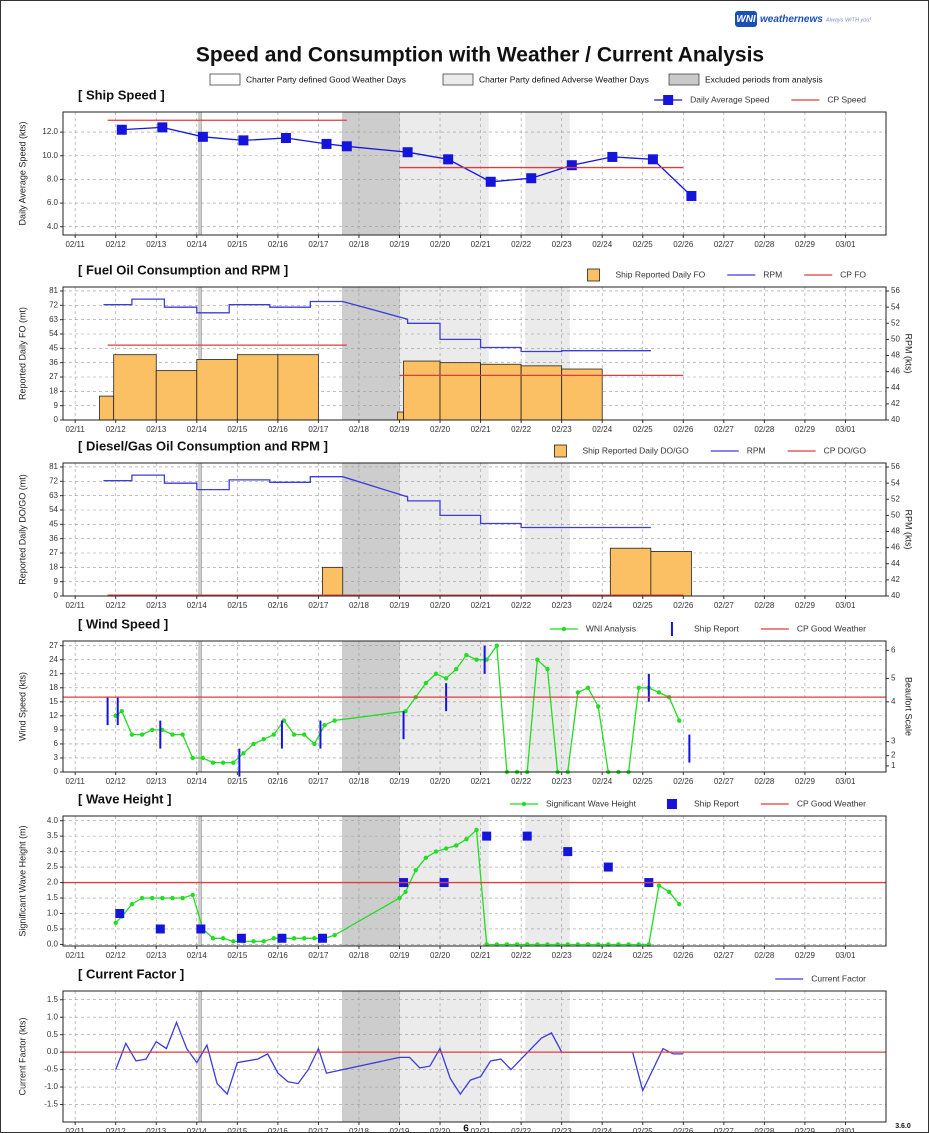 Image resolution: width=929 pixels, height=1133 pixels. Describe the element at coordinates (53, 882) in the screenshot. I see `y-tick-label: 2.0` at that location.